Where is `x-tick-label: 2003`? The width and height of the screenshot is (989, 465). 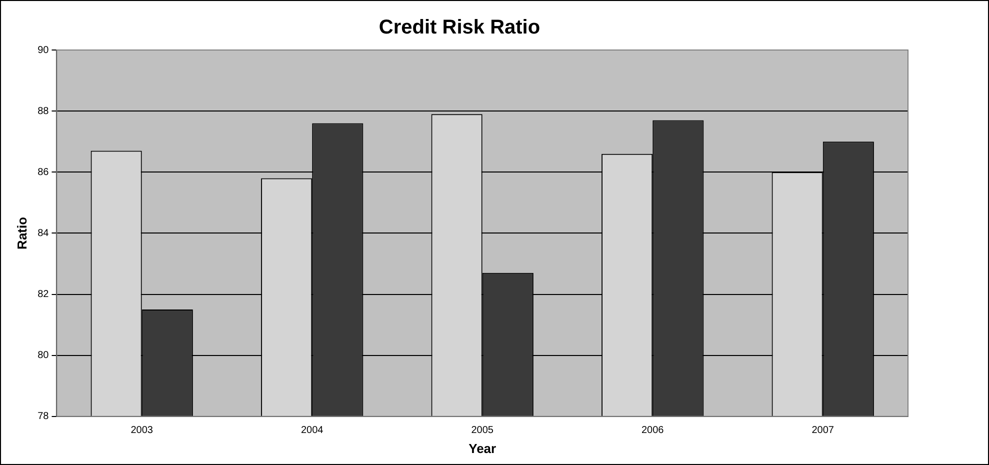
x-tick-label: 2003 is located at coordinates (142, 430).